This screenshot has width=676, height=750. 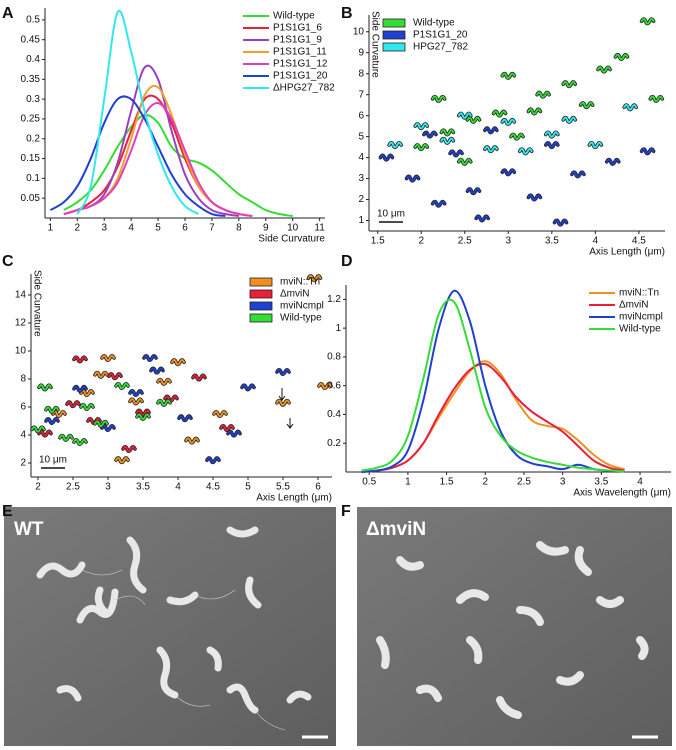 I want to click on x-tick-label: 9, so click(x=266, y=228).